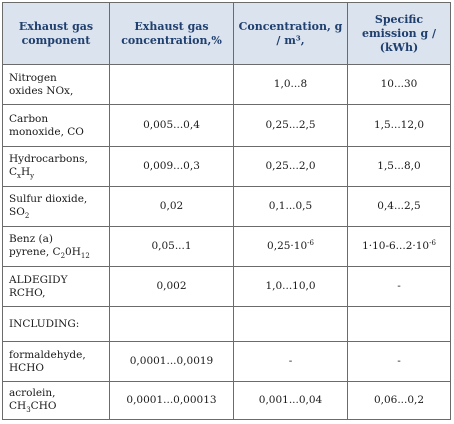 Image resolution: width=454 pixels, height=424 pixels. I want to click on g-m3-cell: 0,1...0,5, so click(290, 206).